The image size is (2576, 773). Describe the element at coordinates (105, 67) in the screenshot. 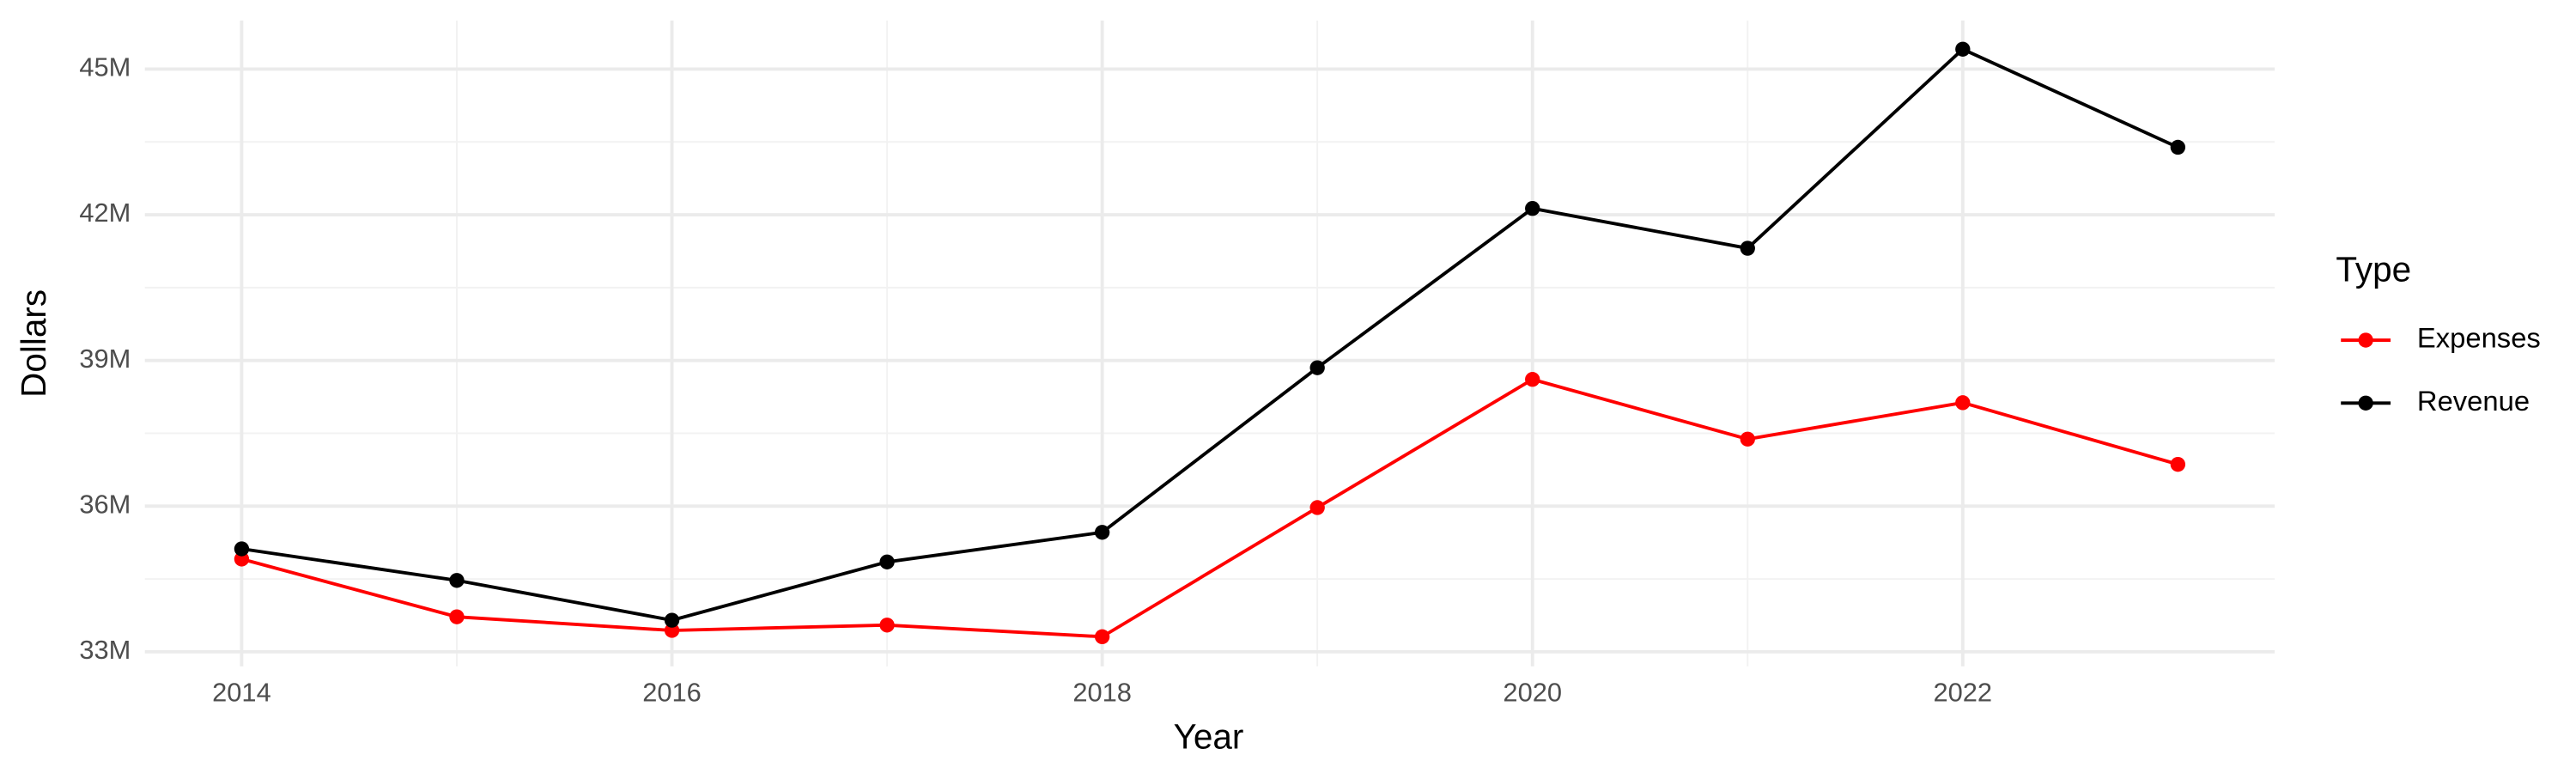

I see `y-tick-label: 45M` at that location.